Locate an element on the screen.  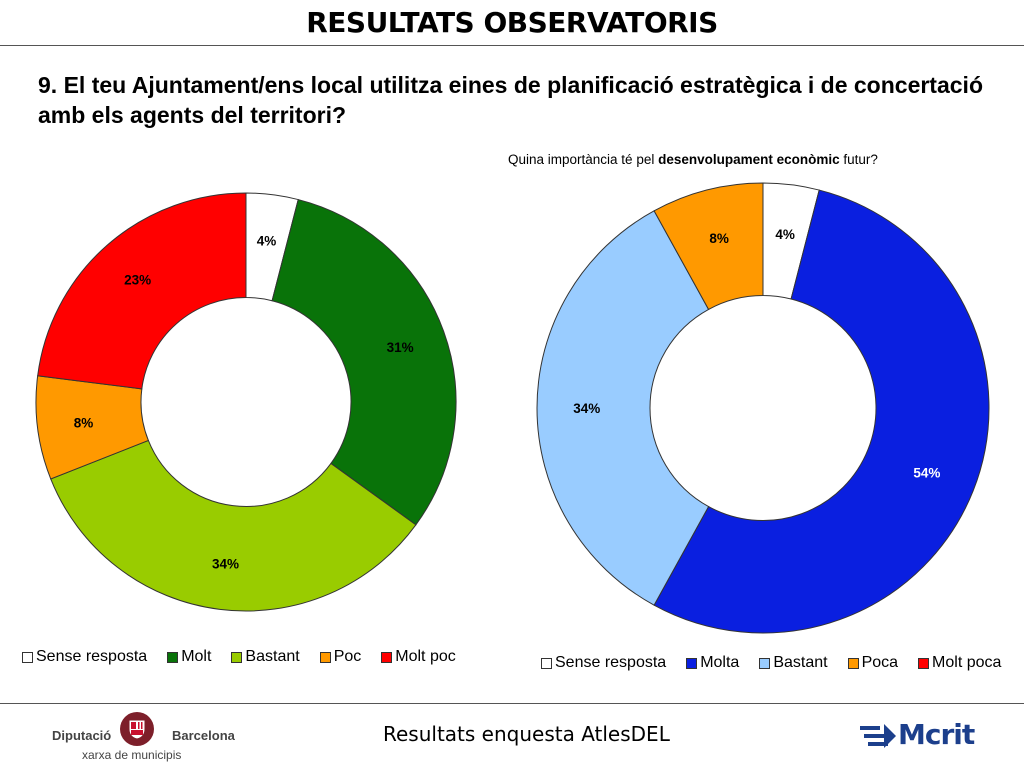
chart2-label-bastant: 34% is located at coordinates (586, 408).